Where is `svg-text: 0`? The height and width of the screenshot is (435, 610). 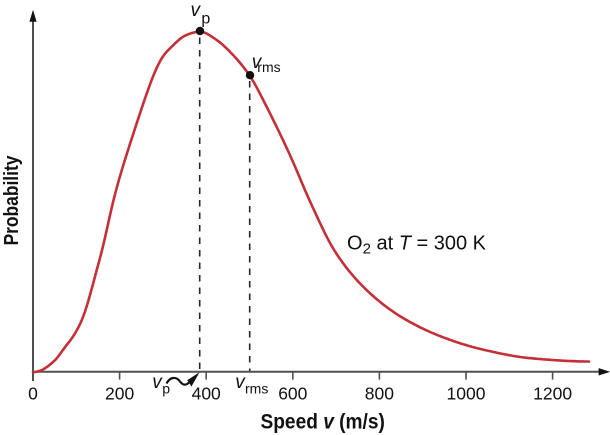
svg-text: 0 is located at coordinates (33, 394).